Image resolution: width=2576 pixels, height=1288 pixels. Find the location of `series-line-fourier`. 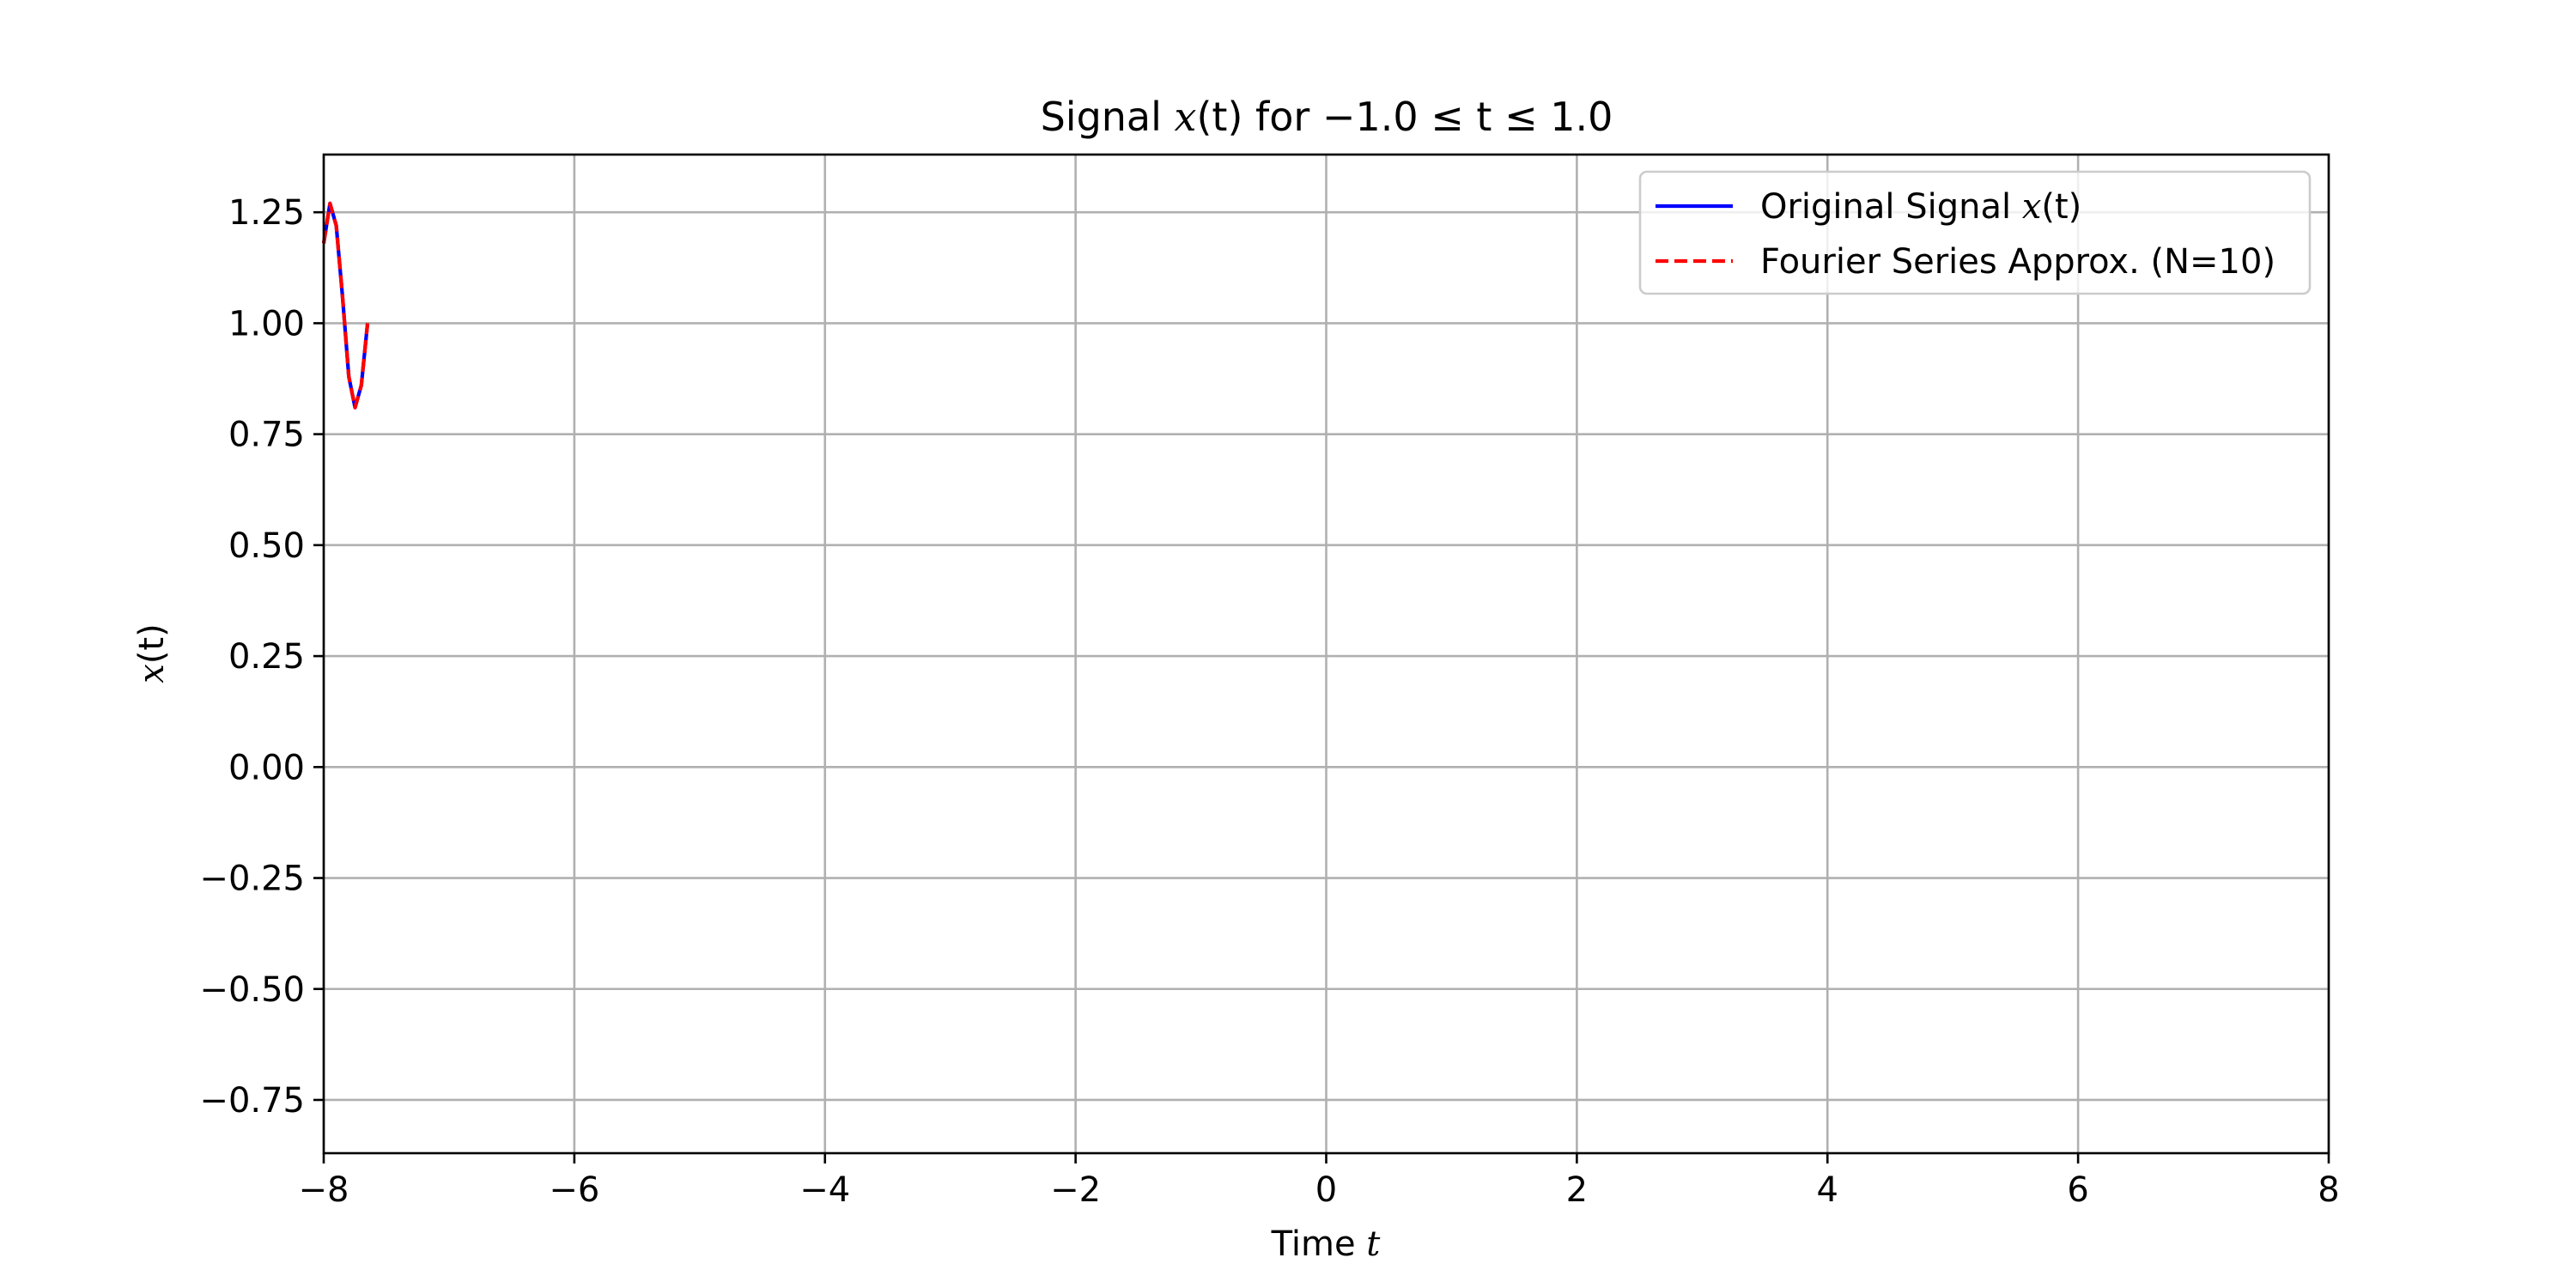

series-line-fourier is located at coordinates (345, 305).